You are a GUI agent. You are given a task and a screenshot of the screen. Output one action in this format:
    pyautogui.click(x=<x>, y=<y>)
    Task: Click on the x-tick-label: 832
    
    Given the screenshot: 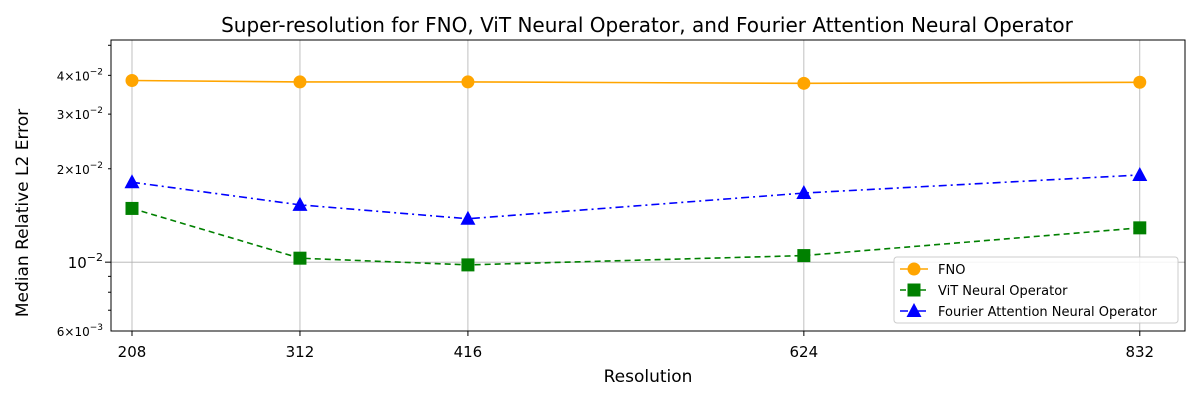 What is the action you would take?
    pyautogui.click(x=1139, y=352)
    